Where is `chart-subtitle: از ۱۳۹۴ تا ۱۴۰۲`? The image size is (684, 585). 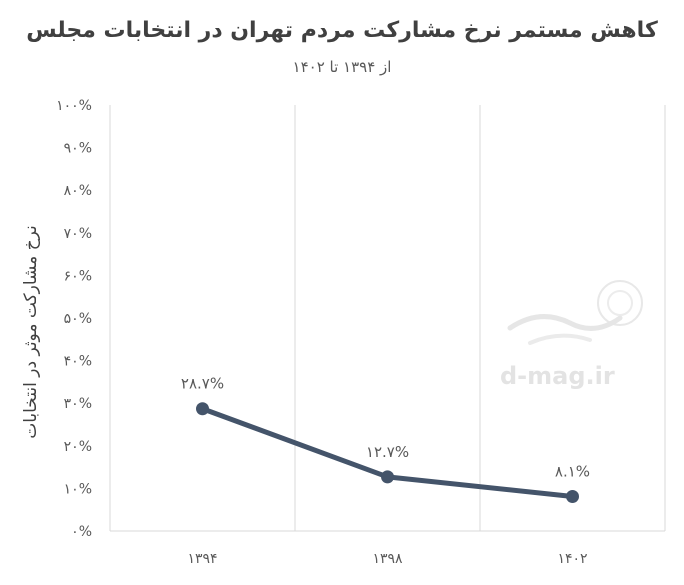
chart-subtitle: از ۱۳۹۴ تا ۱۴۰۲ is located at coordinates (342, 67).